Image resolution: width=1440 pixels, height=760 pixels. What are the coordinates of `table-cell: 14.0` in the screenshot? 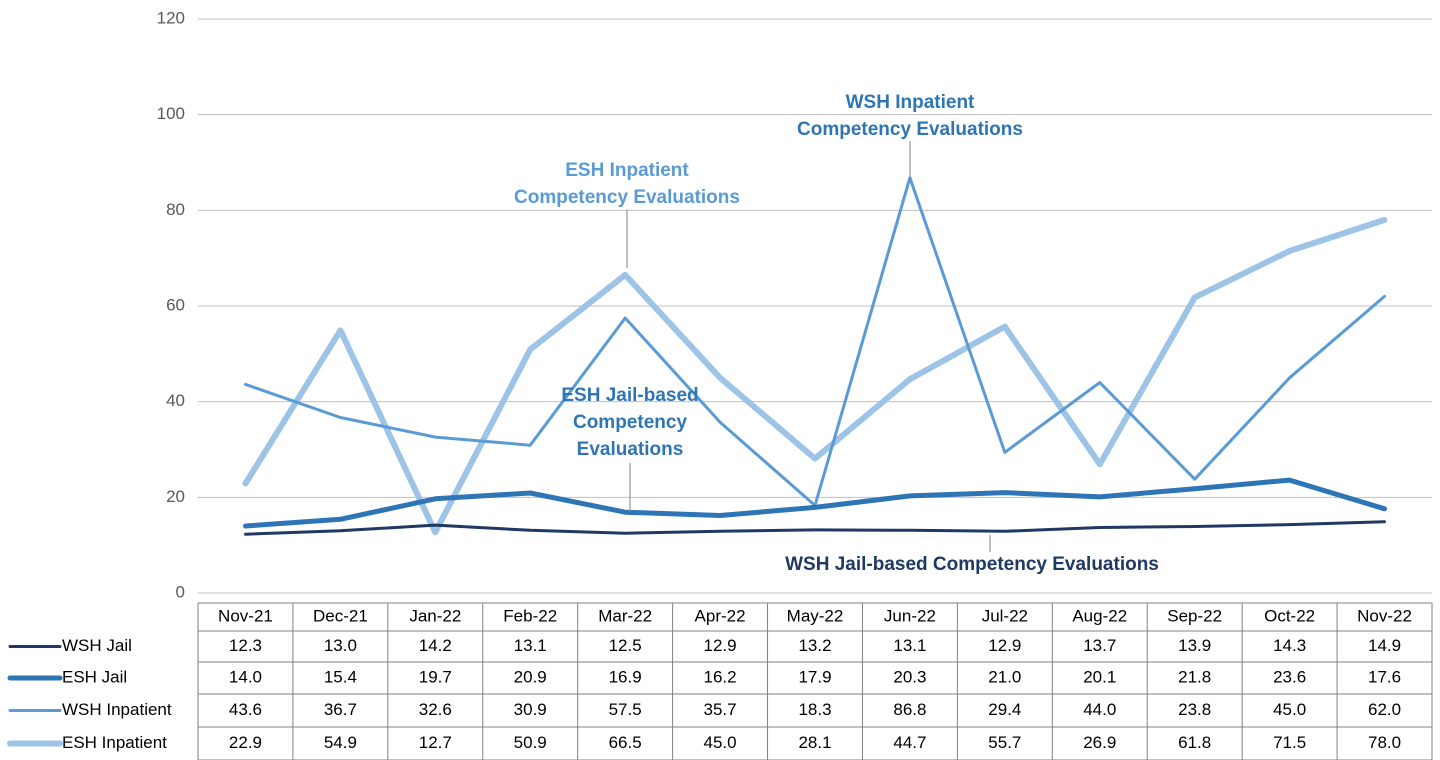 It's located at (245, 676).